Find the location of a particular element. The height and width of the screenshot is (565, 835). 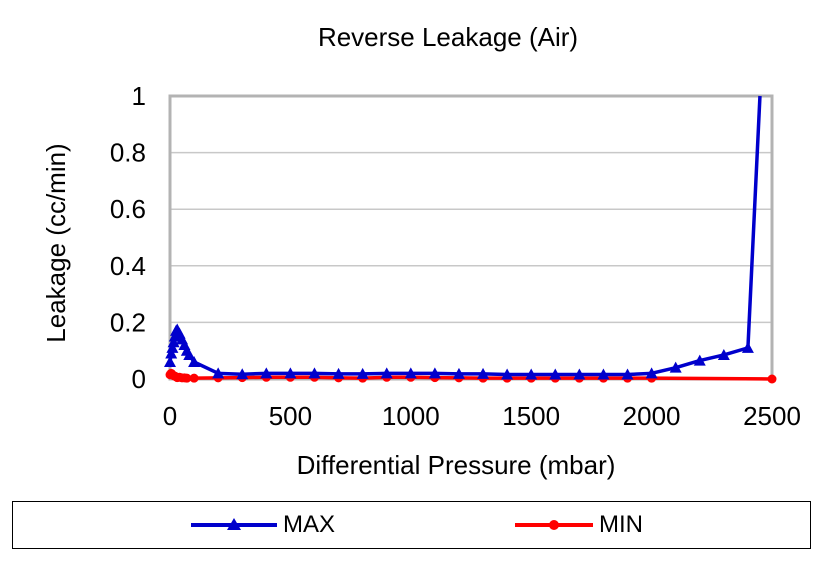

legend-swatch-max is located at coordinates (234, 524).